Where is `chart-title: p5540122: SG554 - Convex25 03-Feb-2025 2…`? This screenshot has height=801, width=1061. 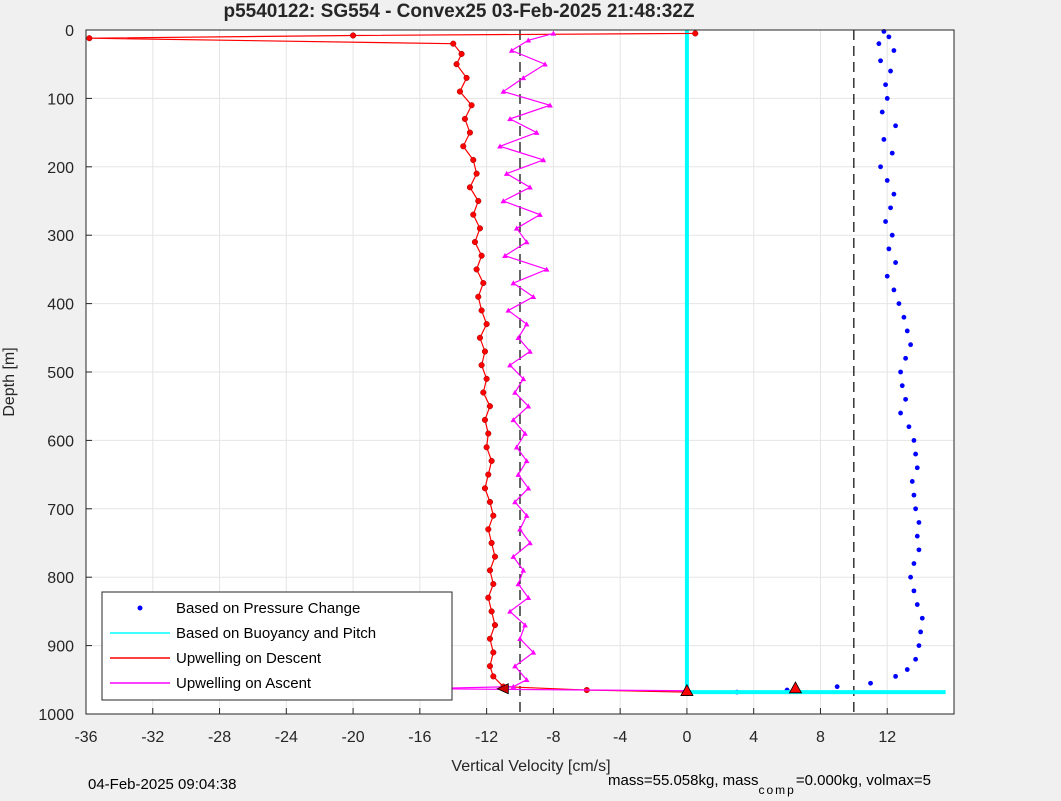 chart-title: p5540122: SG554 - Convex25 03-Feb-2025 2… is located at coordinates (458, 11).